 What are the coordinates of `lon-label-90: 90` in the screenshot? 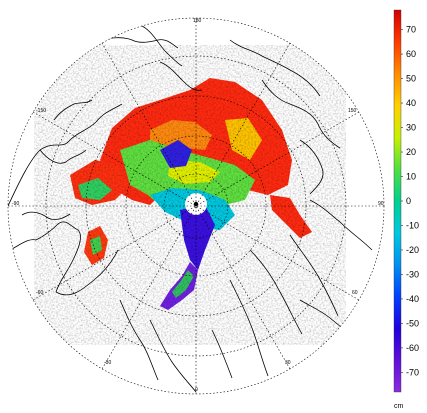 It's located at (381, 204).